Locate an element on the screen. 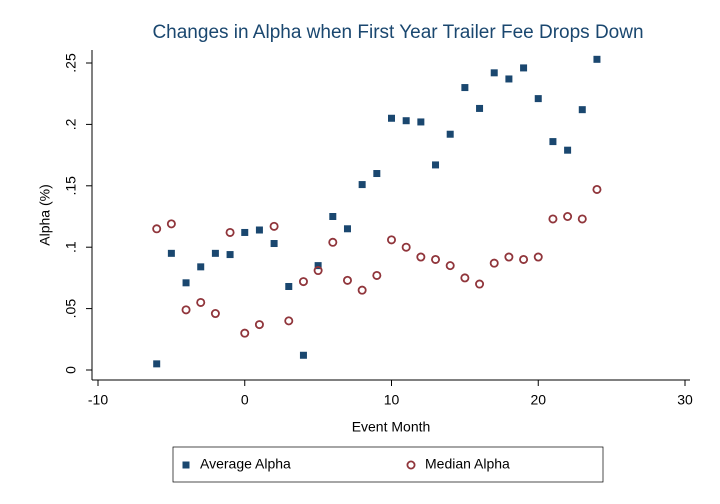  y-tick-label: .2 is located at coordinates (71, 124).